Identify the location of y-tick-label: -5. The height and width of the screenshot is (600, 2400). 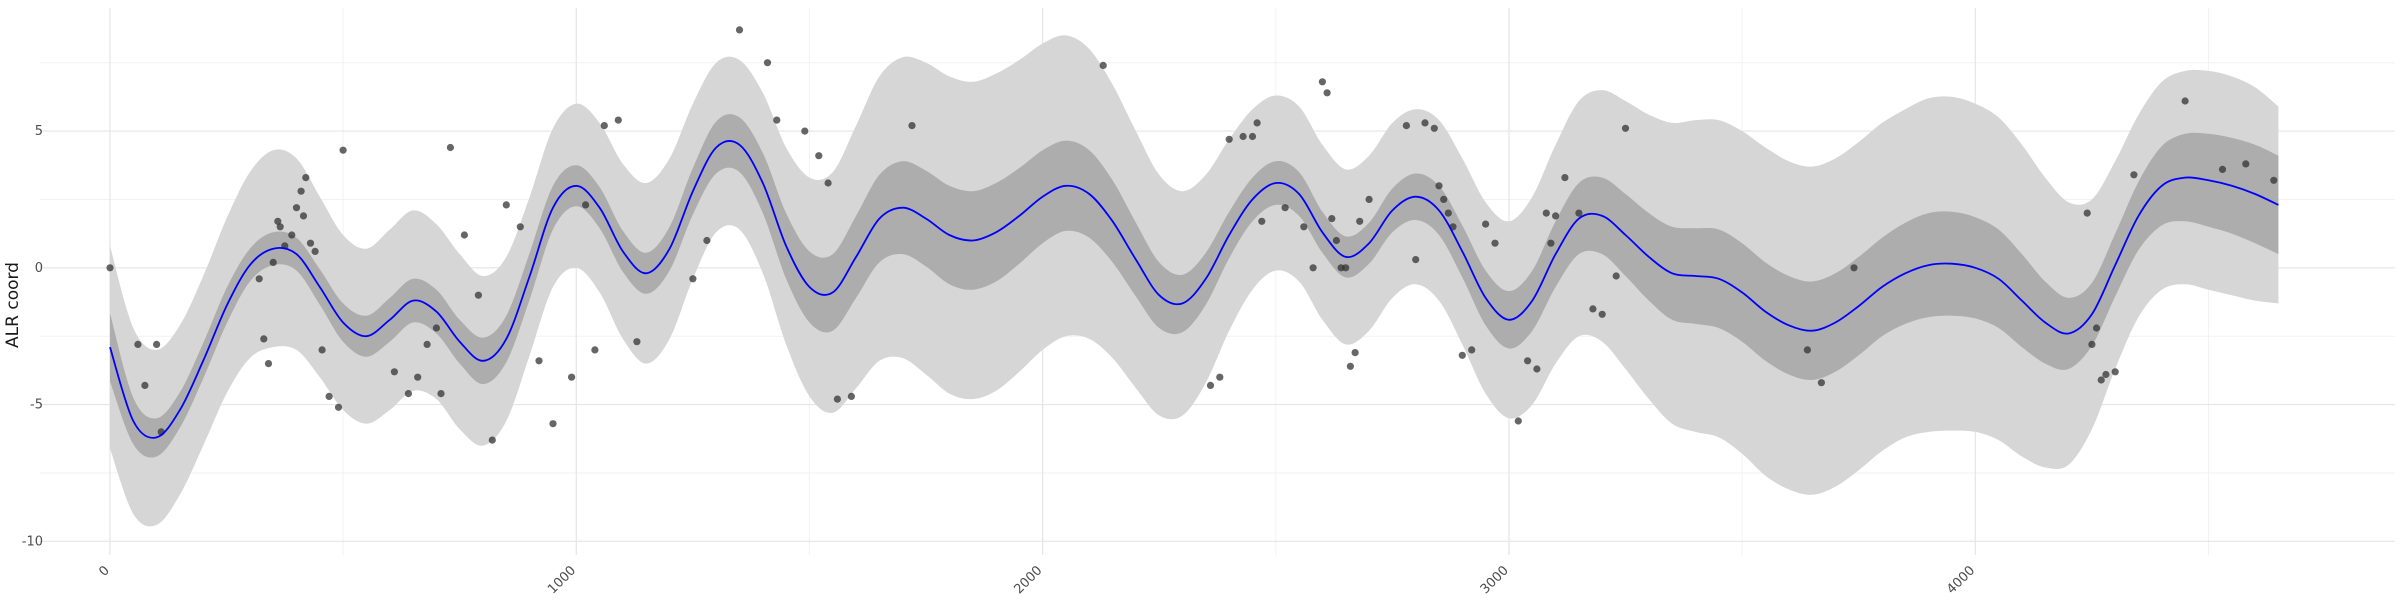
(36, 405).